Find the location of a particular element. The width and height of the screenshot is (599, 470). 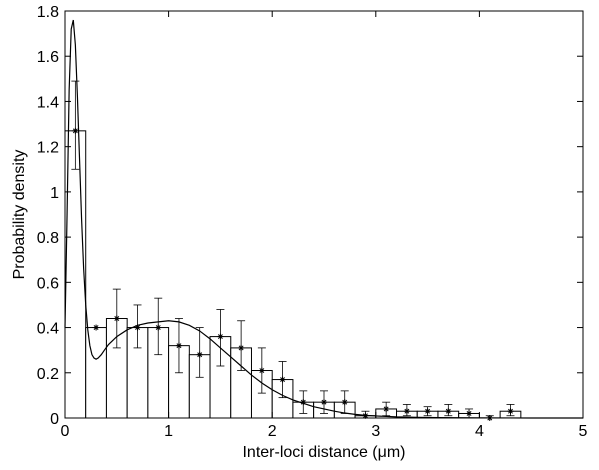

y-tick-label: 1 is located at coordinates (54, 193).